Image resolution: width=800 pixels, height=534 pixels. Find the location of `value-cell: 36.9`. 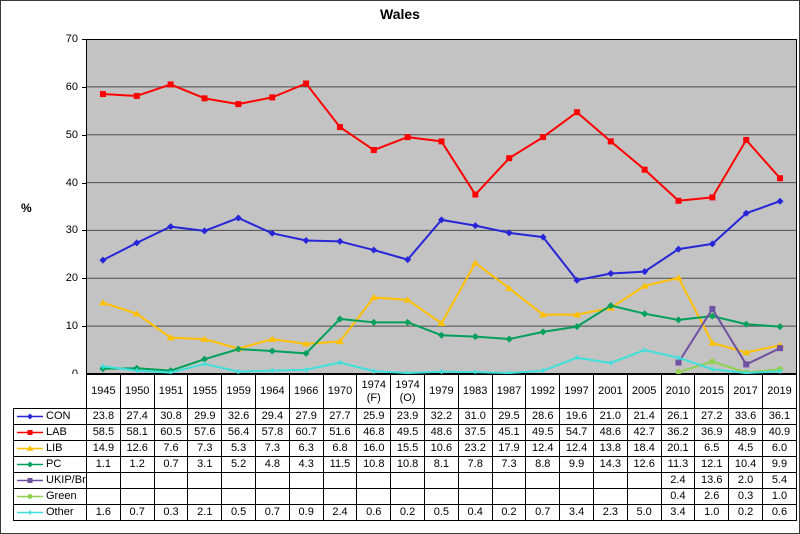

value-cell: 36.9 is located at coordinates (712, 432).